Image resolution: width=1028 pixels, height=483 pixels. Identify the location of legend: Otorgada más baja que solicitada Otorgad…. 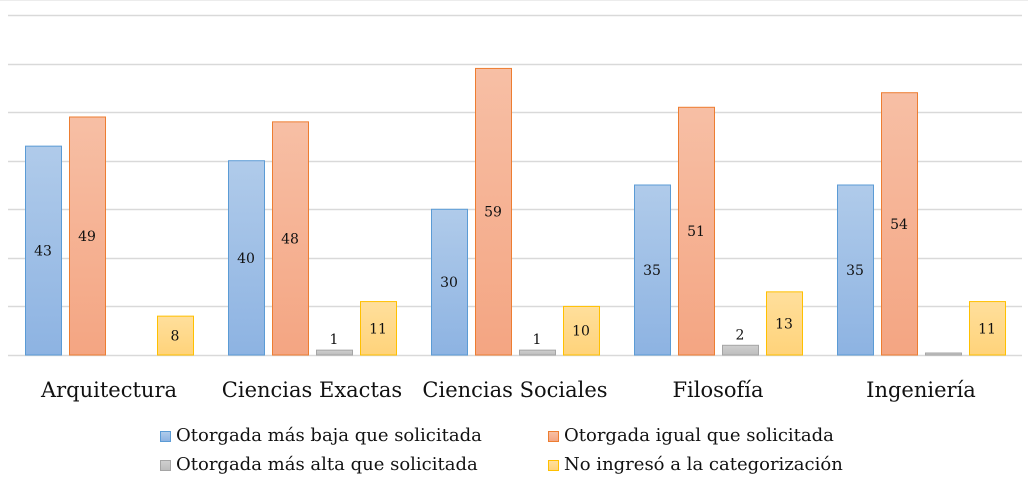
(520, 450).